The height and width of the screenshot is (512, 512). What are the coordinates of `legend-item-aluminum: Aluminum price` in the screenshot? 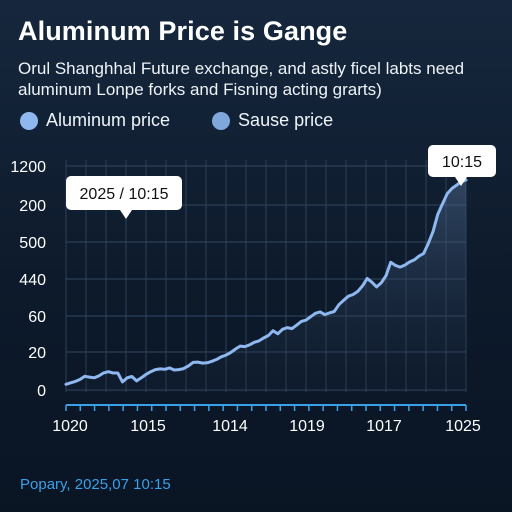 It's located at (95, 120).